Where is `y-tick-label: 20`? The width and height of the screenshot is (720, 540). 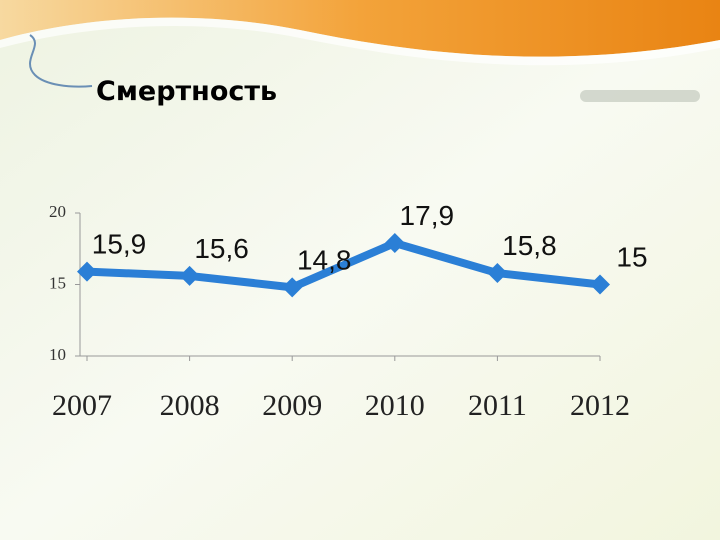 y-tick-label: 20 is located at coordinates (57, 211).